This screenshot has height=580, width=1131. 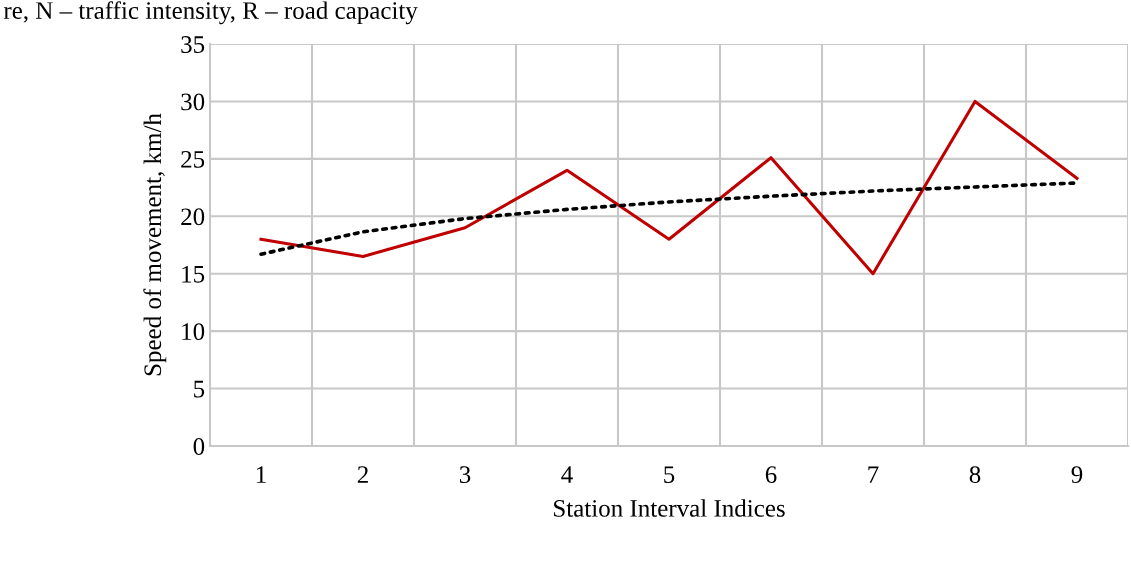 What do you see at coordinates (261, 474) in the screenshot?
I see `x-tick-label: 1` at bounding box center [261, 474].